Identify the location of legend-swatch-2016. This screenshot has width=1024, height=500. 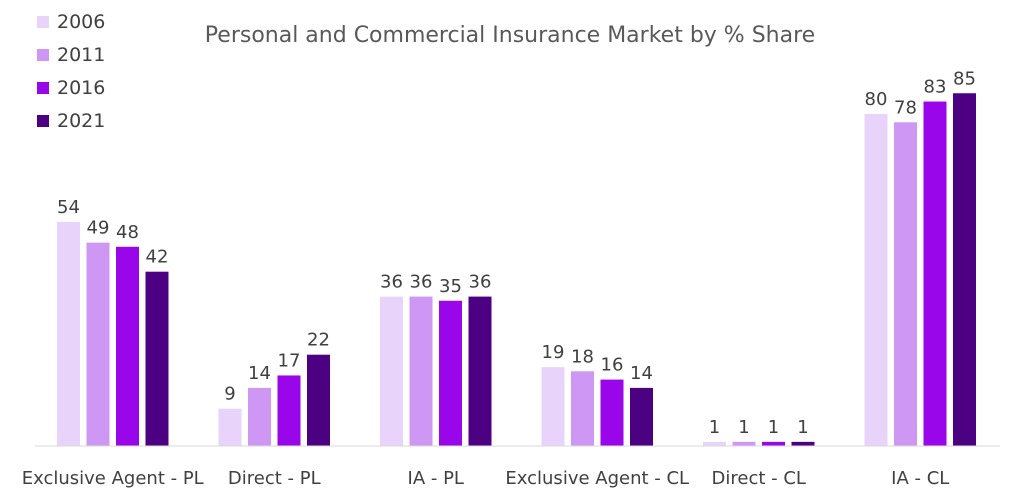
(43, 88).